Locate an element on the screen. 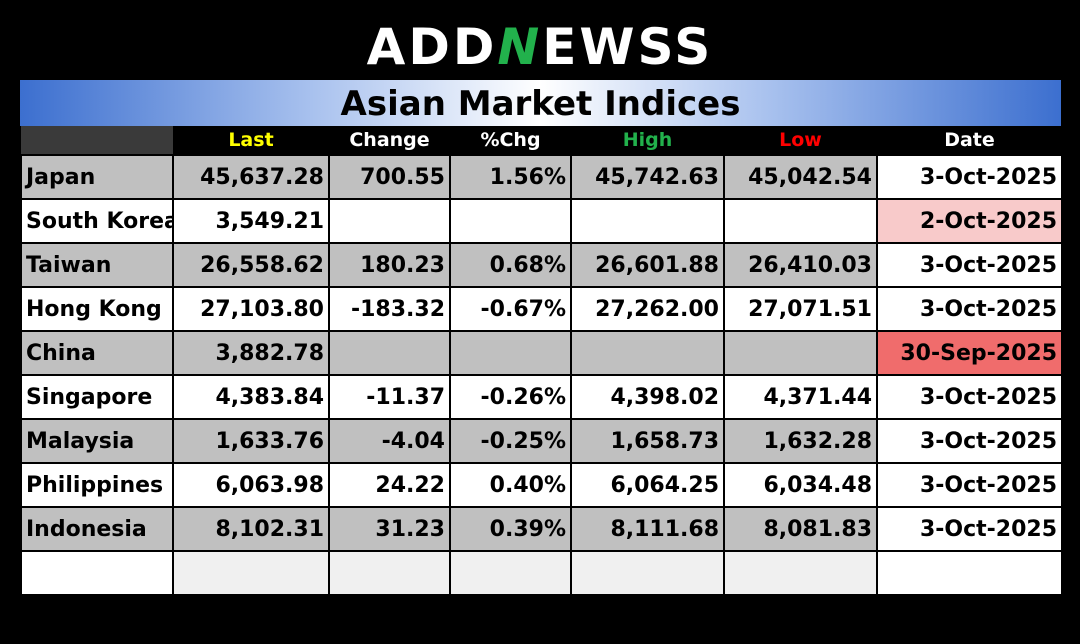  cell-high: 26,601.88 is located at coordinates (647, 265).